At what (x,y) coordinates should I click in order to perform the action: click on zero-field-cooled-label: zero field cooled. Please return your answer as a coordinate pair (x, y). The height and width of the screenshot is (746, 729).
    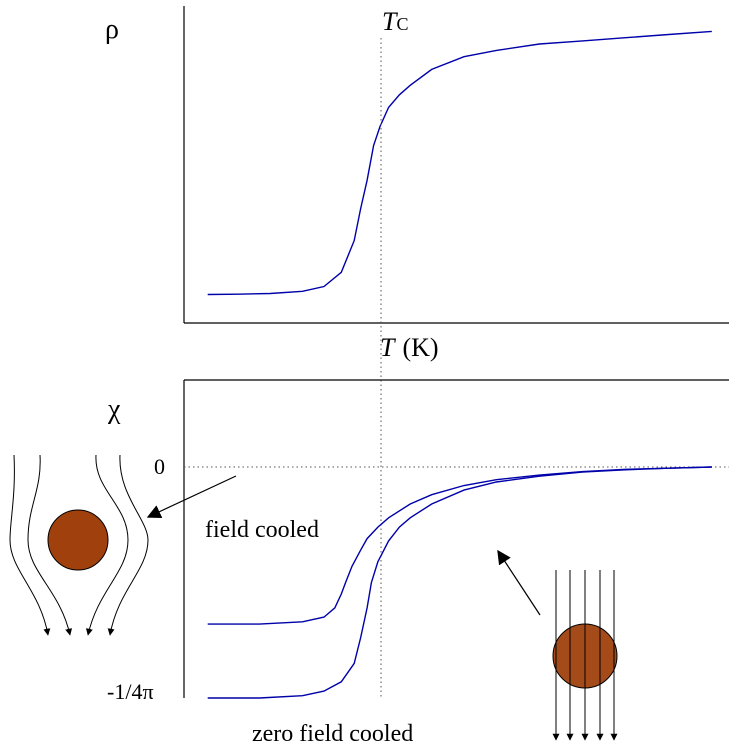
    Looking at the image, I should click on (332, 733).